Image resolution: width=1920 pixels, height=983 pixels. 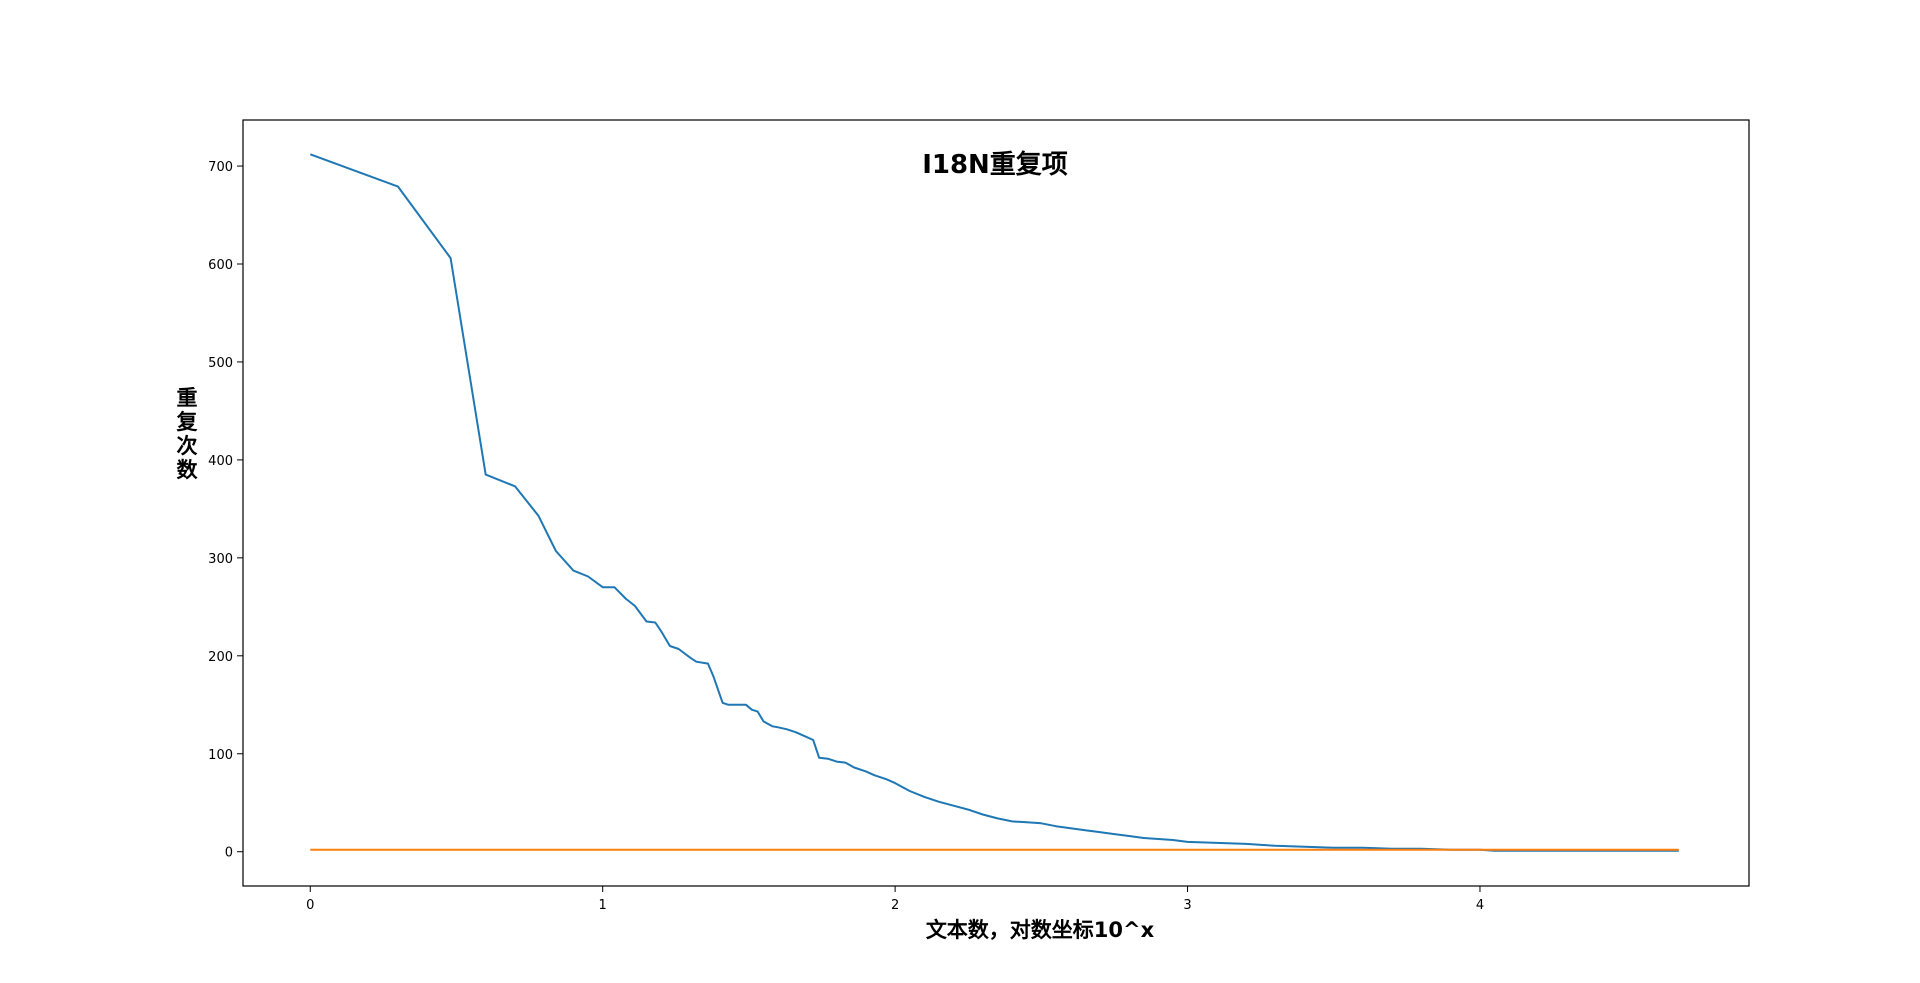 What do you see at coordinates (220, 363) in the screenshot?
I see `y-tick-label: 500` at bounding box center [220, 363].